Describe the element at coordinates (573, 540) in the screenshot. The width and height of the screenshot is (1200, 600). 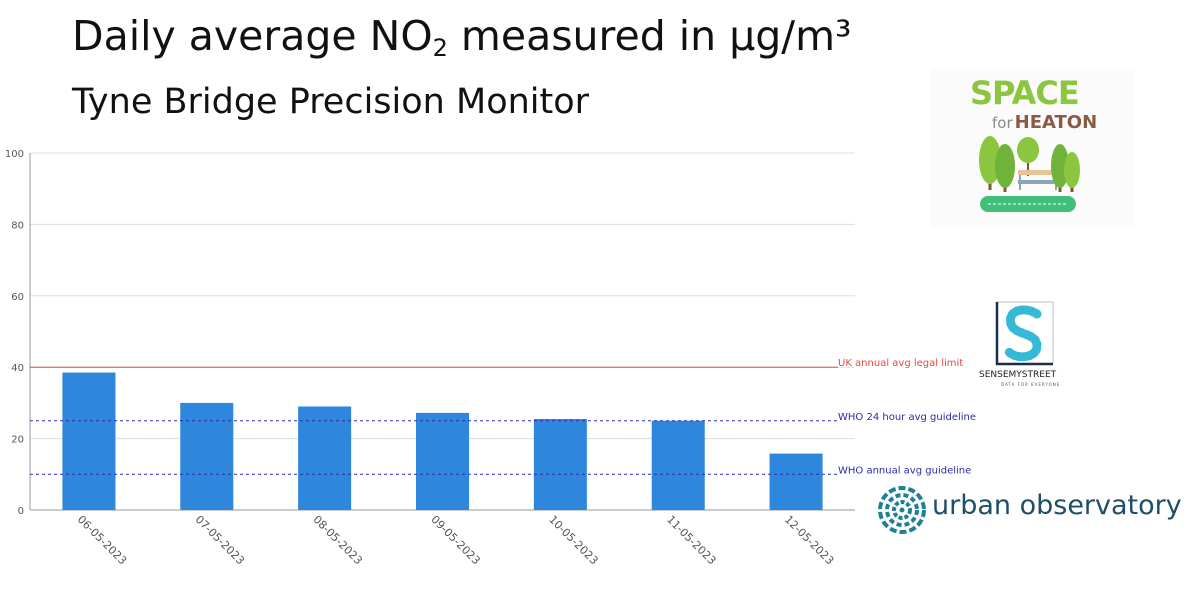
I see `x-tick-label: 10-05-2023` at that location.